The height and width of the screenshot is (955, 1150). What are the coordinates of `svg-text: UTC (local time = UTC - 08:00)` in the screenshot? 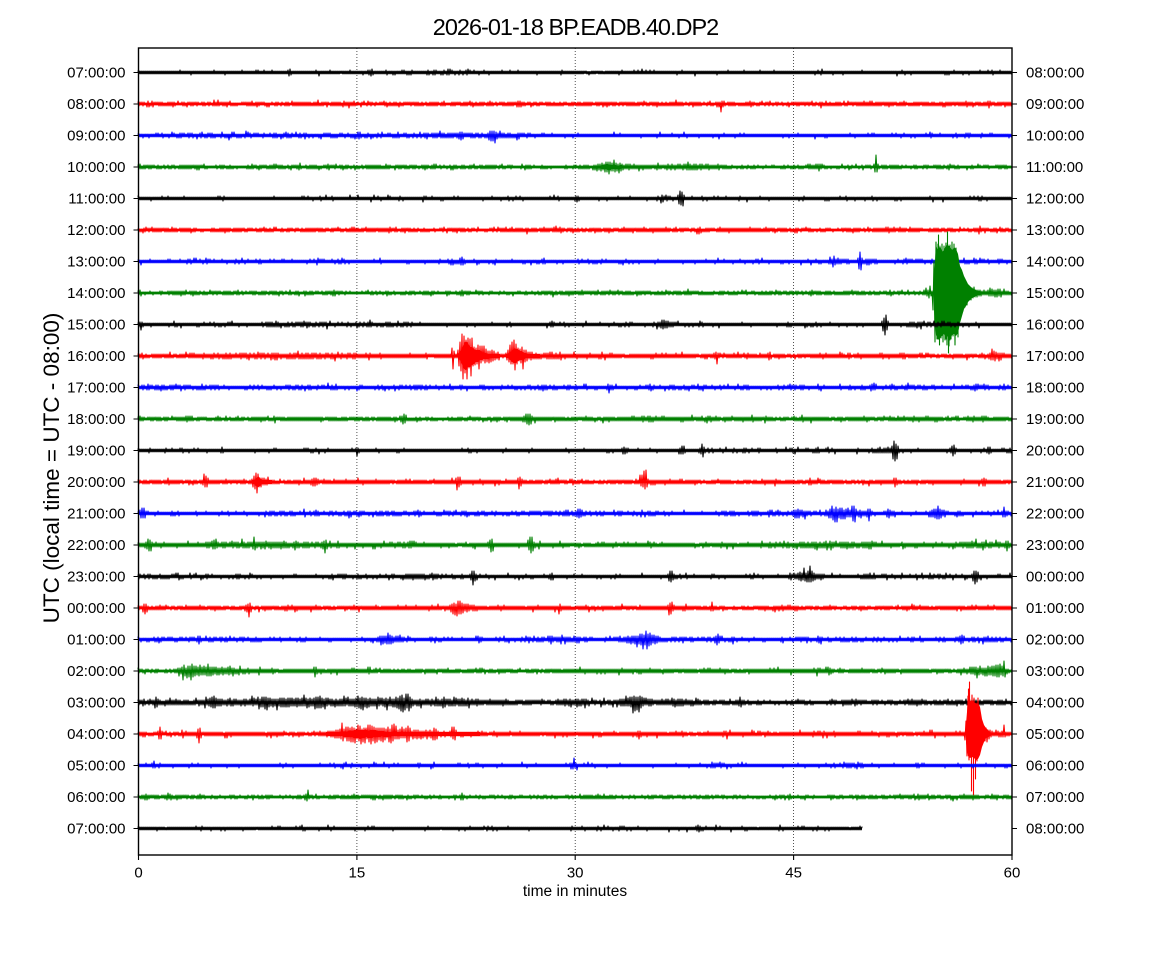 It's located at (51, 468).